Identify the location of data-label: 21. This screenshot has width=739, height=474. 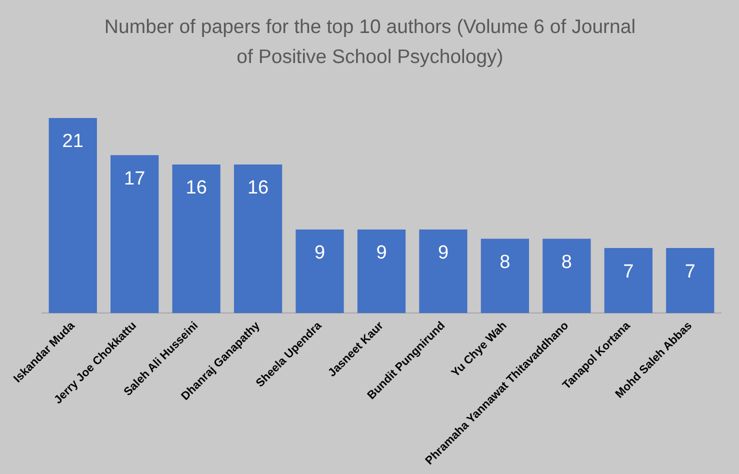
(73, 141).